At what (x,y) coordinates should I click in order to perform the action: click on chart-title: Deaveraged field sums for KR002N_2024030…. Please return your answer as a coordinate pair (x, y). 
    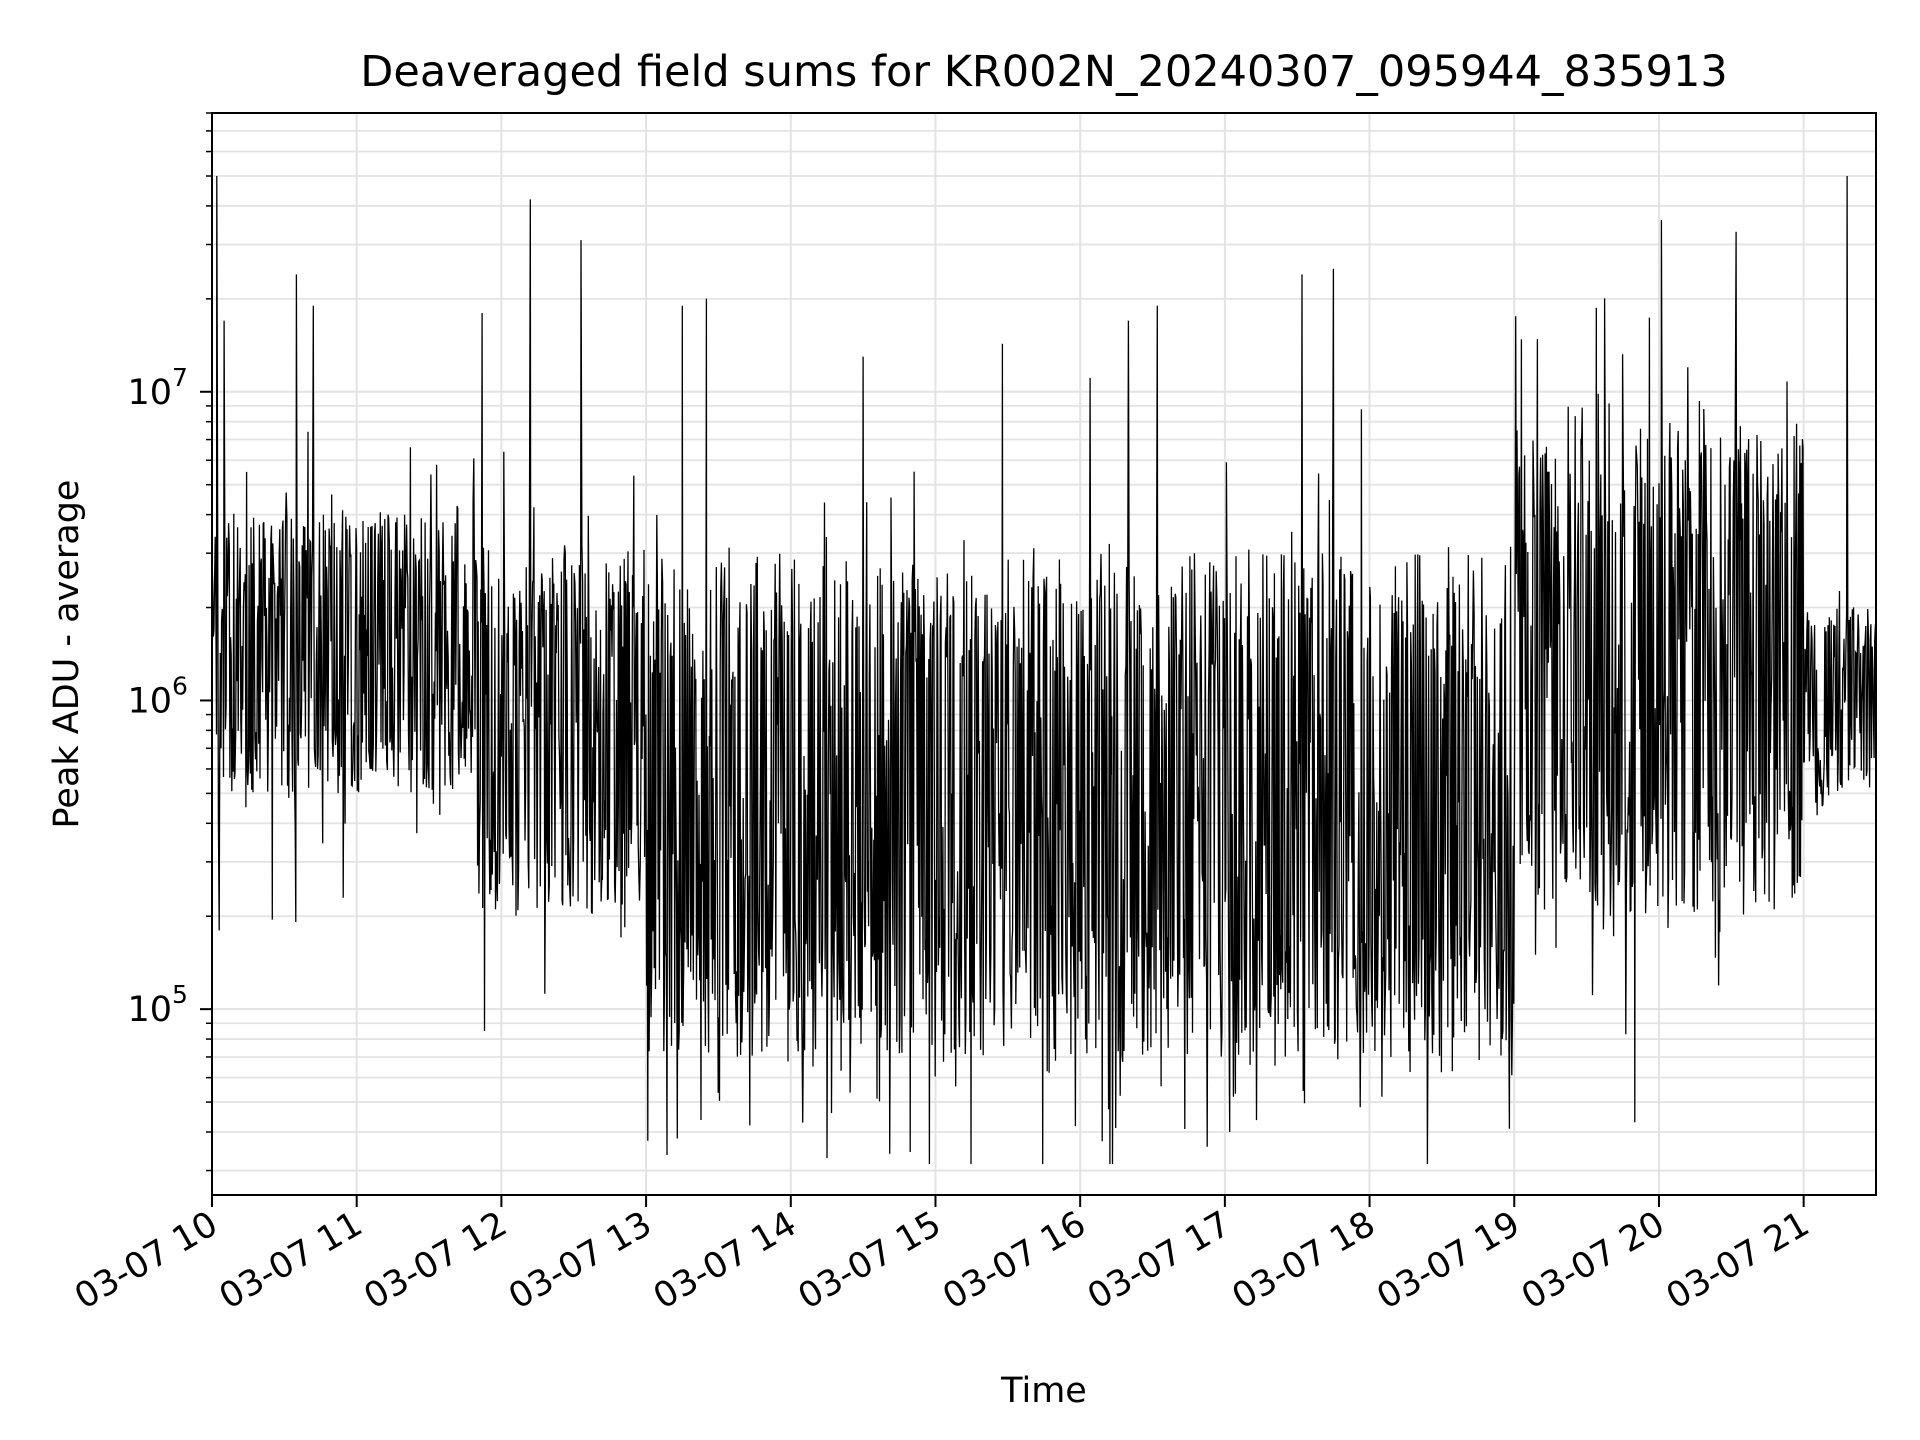
    Looking at the image, I should click on (1043, 72).